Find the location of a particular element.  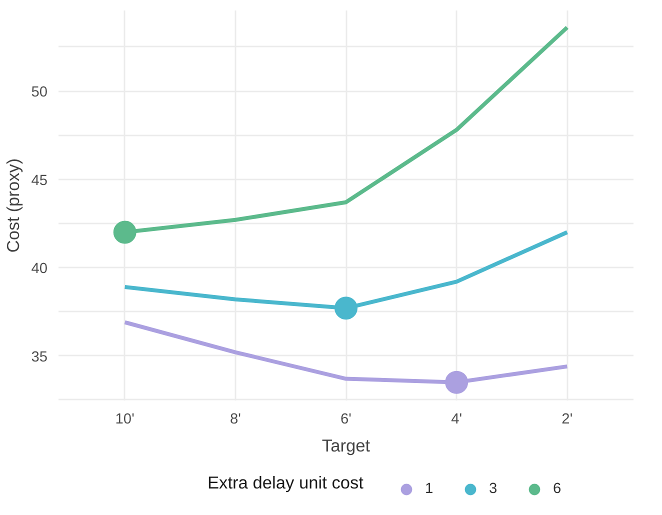

x-tick-label: 2' is located at coordinates (567, 420).